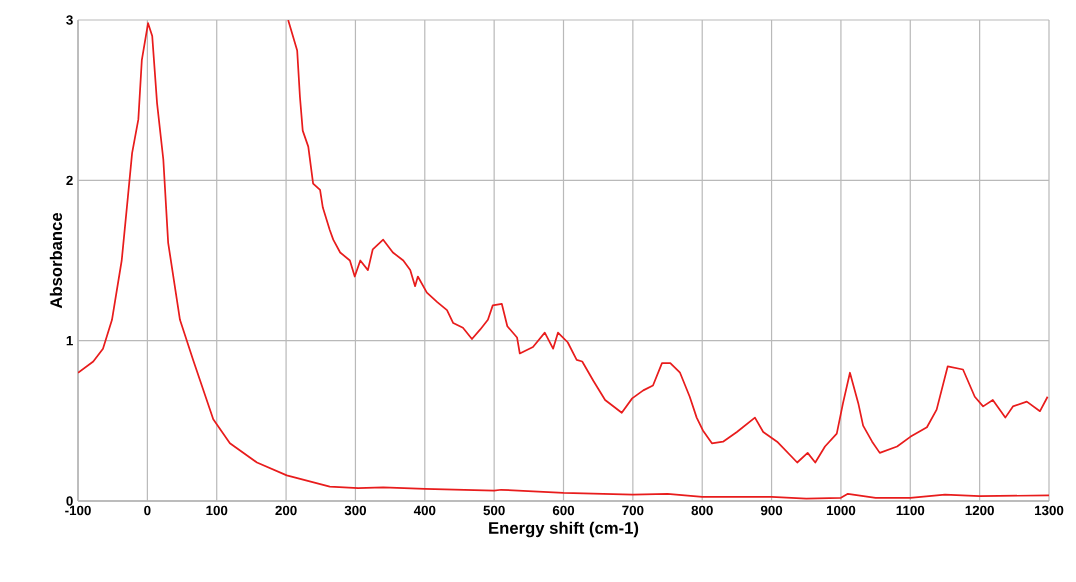 The image size is (1076, 582). Describe the element at coordinates (563, 510) in the screenshot. I see `x-tick-label: 600` at that location.